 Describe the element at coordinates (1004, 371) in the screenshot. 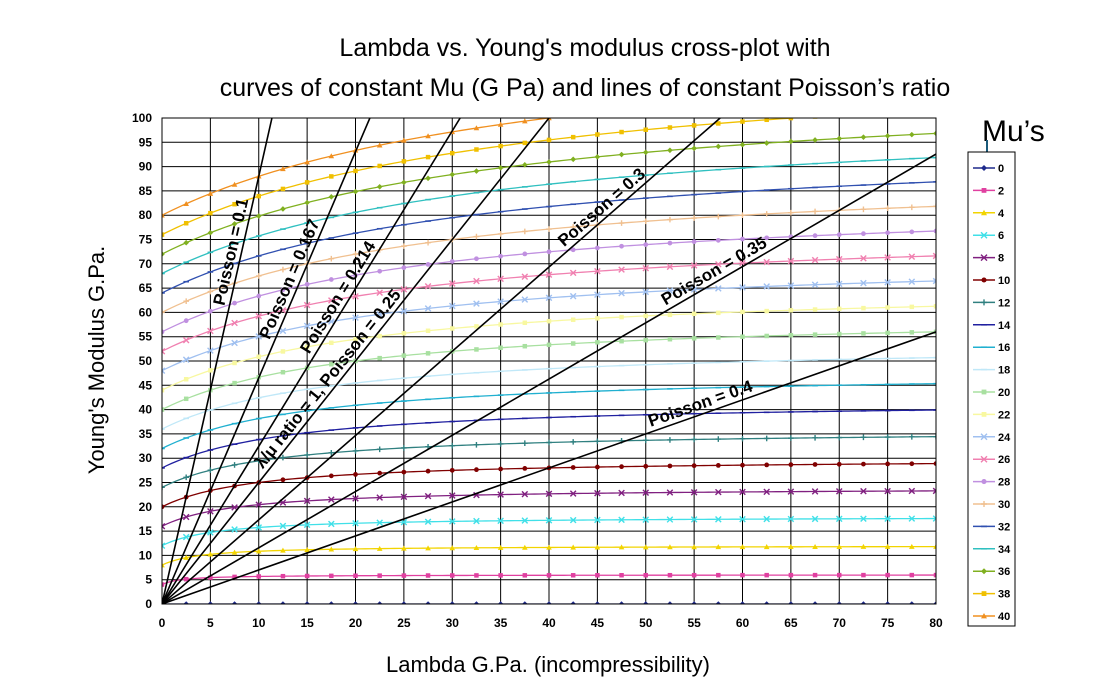

I see `legend-label: 18` at that location.